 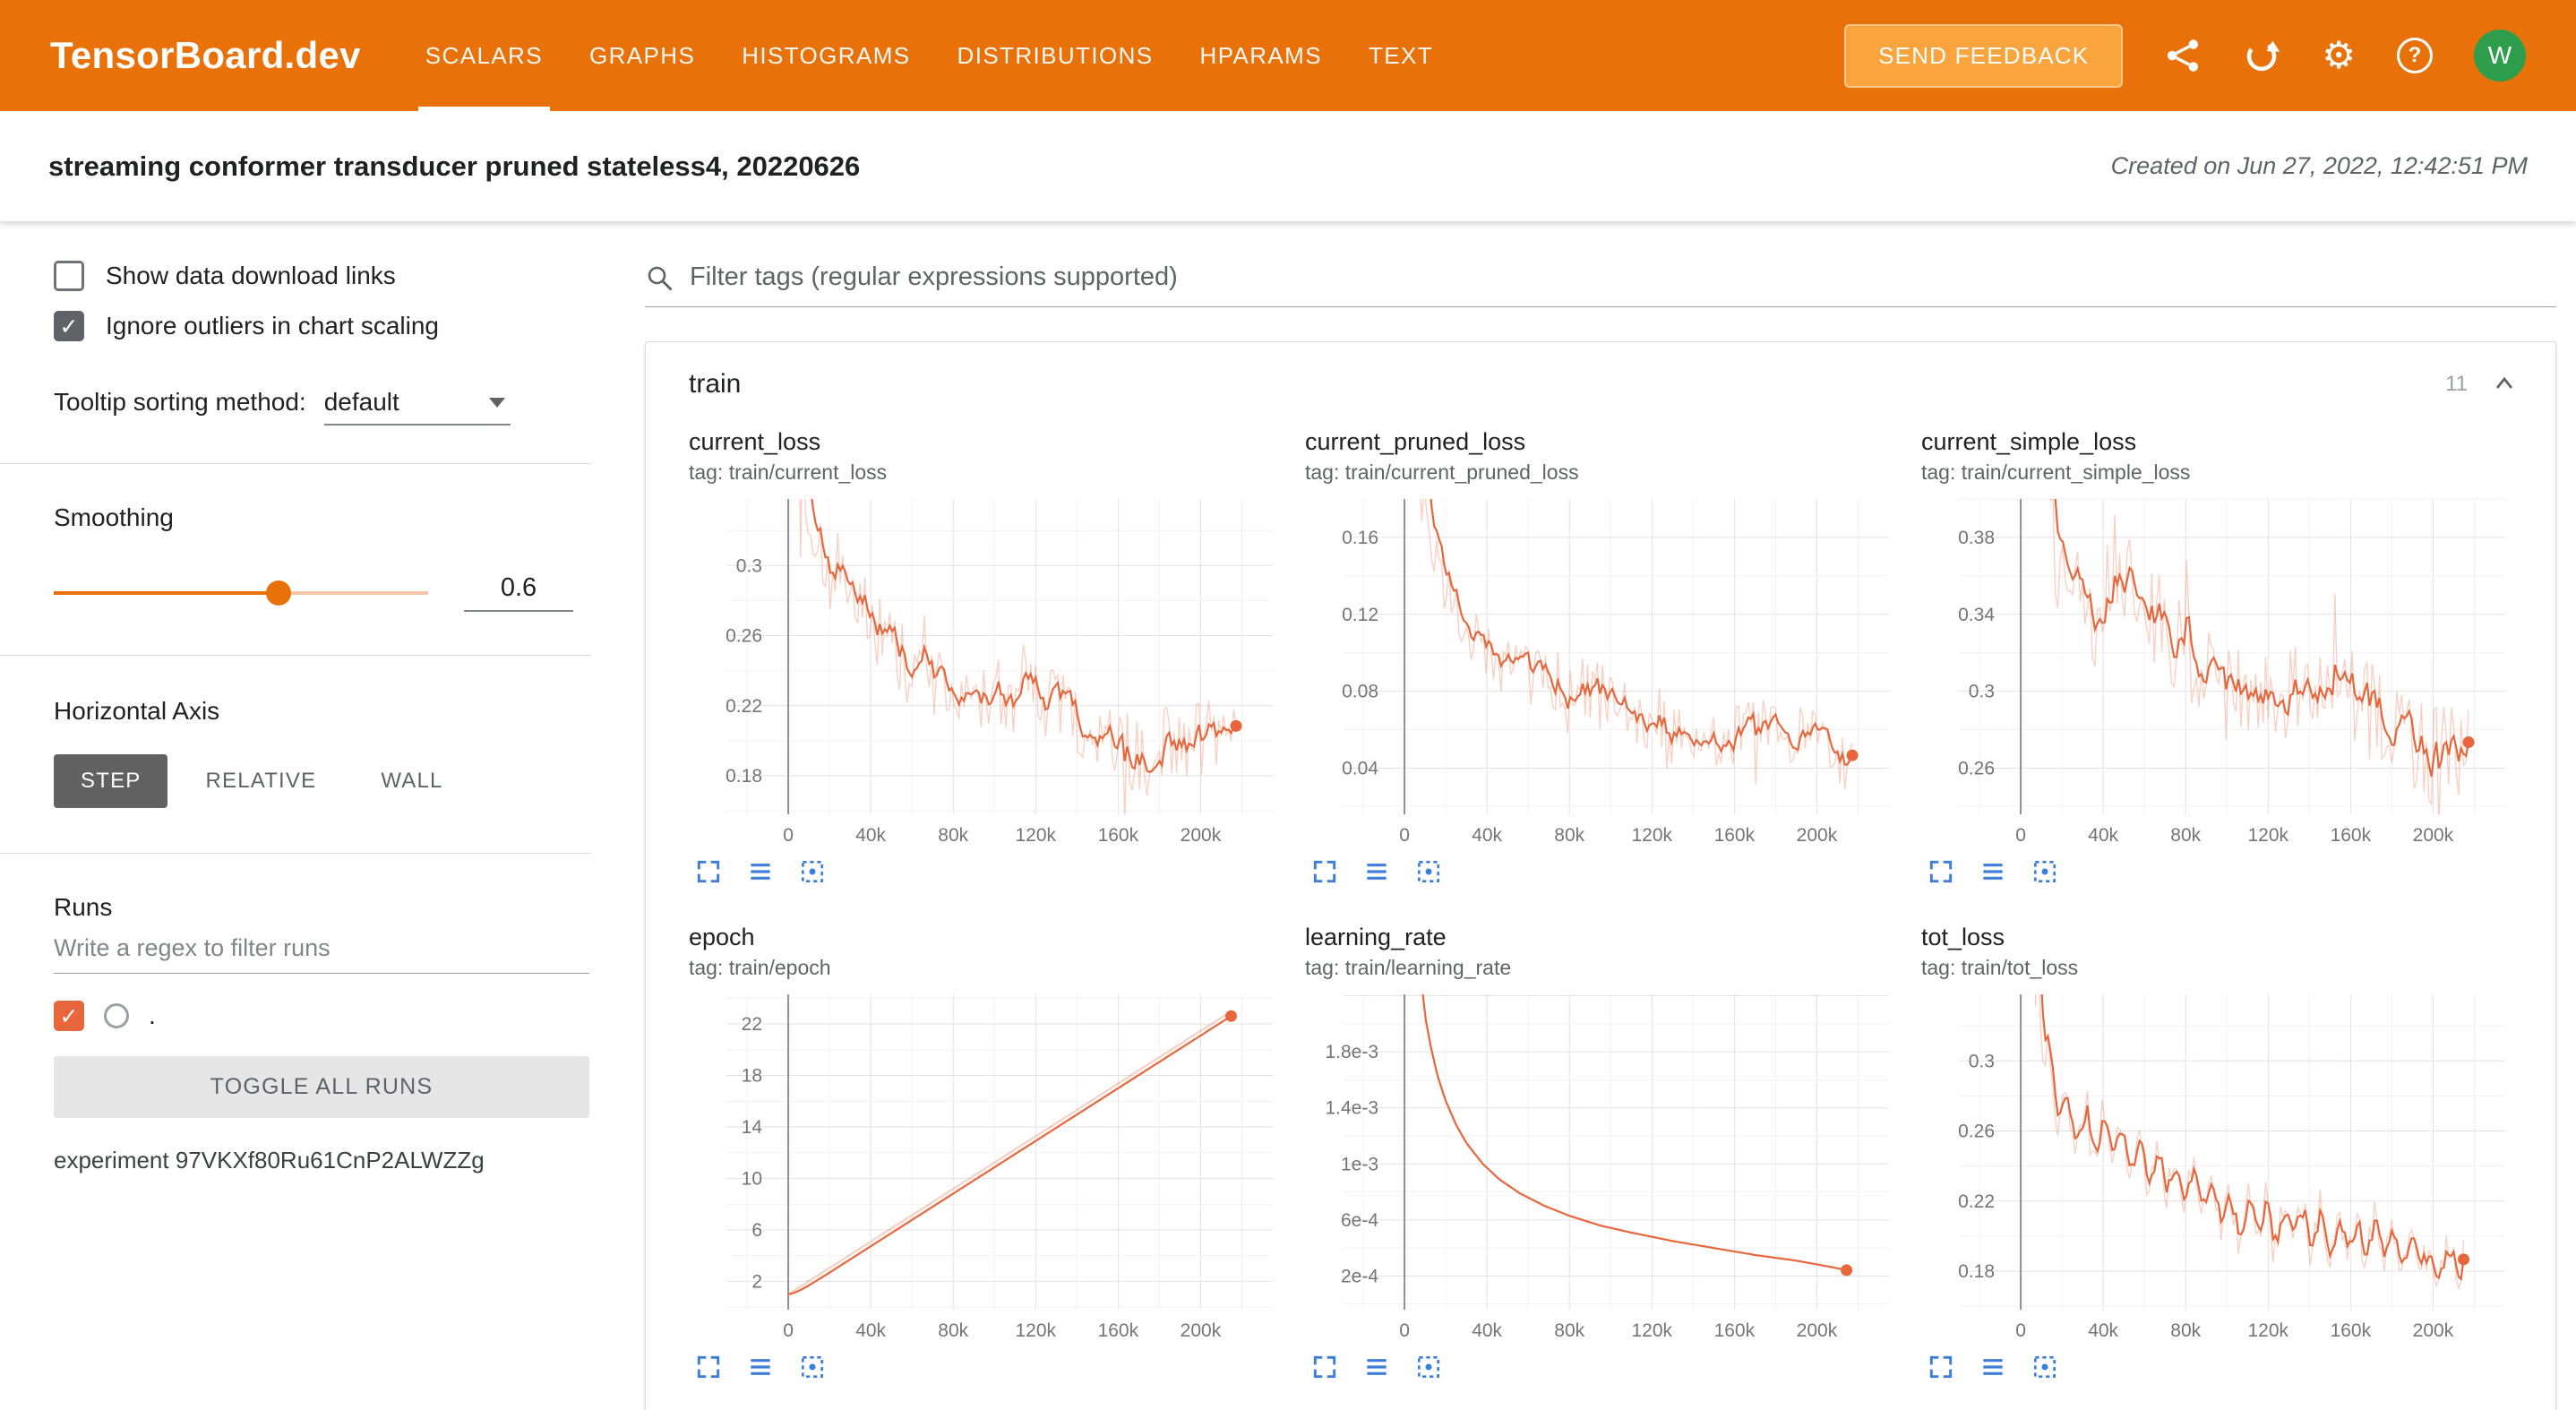 I want to click on tooltip-sorting-dropdown: default, so click(x=417, y=407).